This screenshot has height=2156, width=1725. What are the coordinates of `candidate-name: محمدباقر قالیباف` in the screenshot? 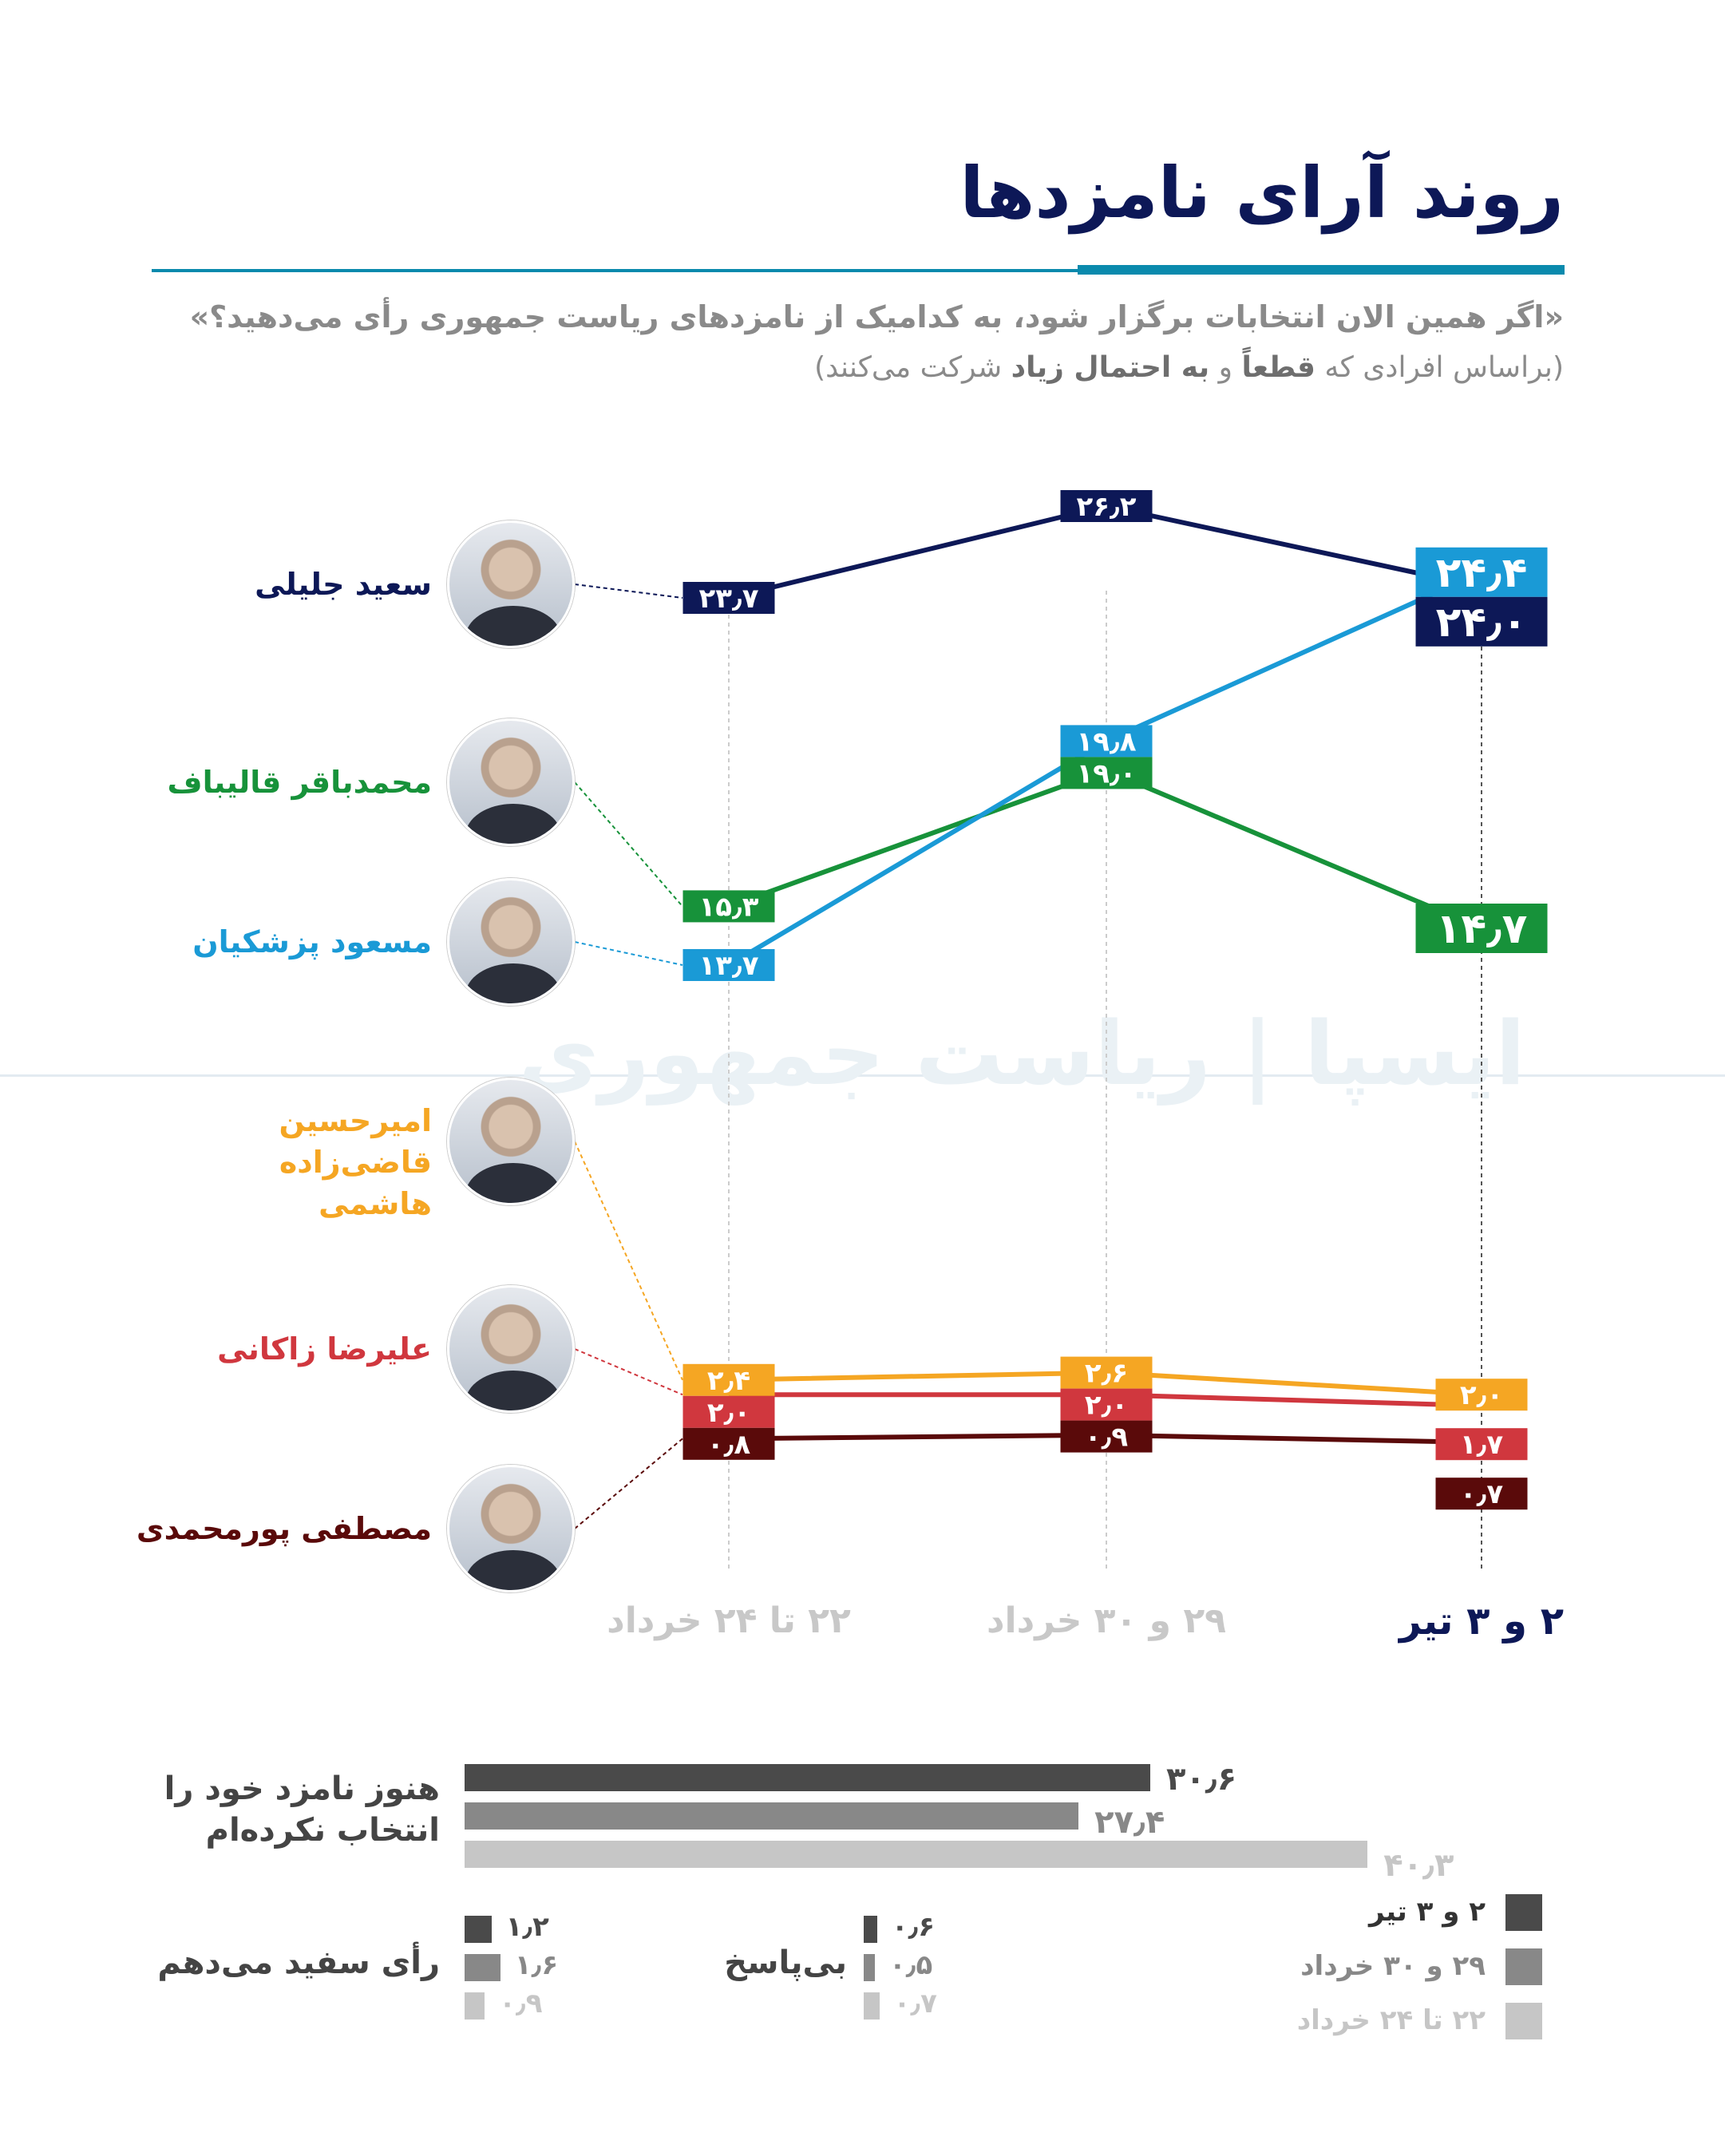 It's located at (299, 782).